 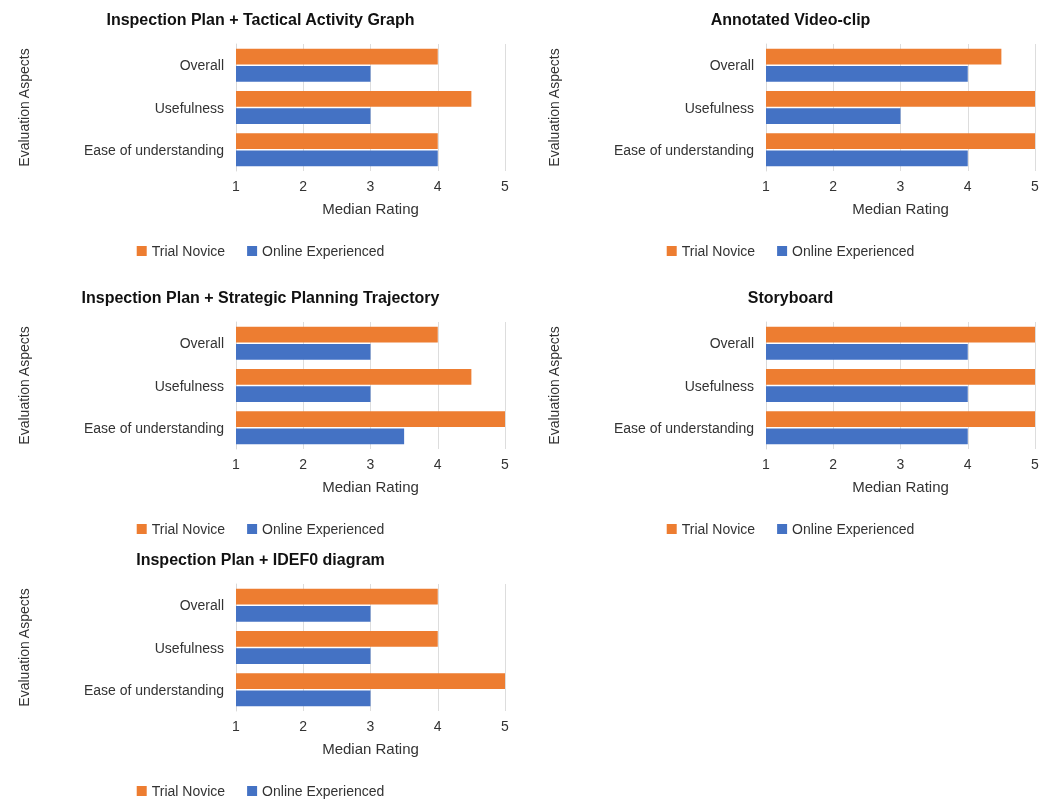 What do you see at coordinates (790, 297) in the screenshot?
I see `chart-title: Storyboard` at bounding box center [790, 297].